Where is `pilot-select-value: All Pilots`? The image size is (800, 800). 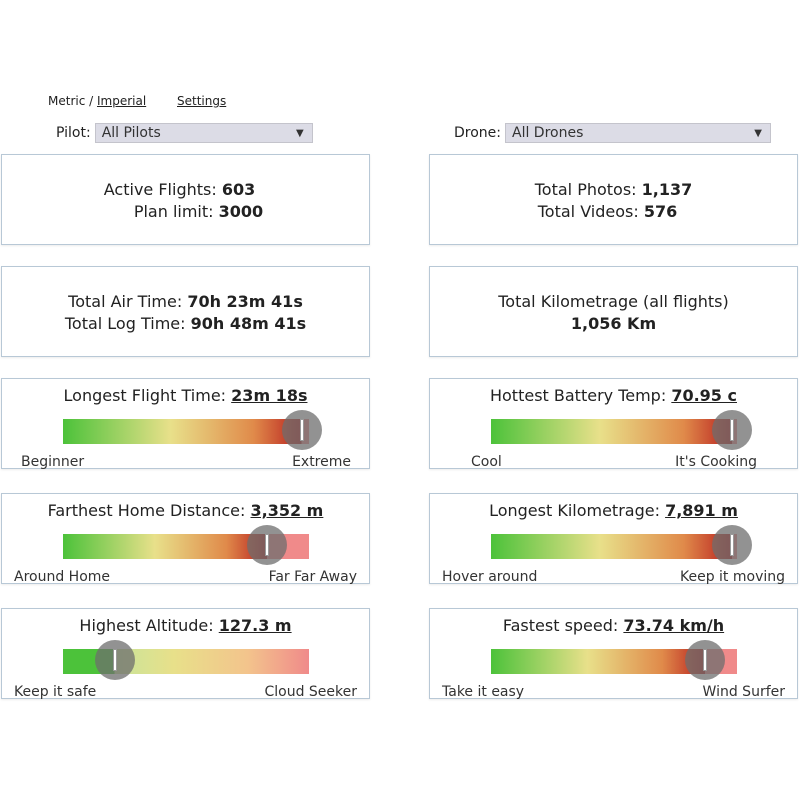 pilot-select-value: All Pilots is located at coordinates (131, 133).